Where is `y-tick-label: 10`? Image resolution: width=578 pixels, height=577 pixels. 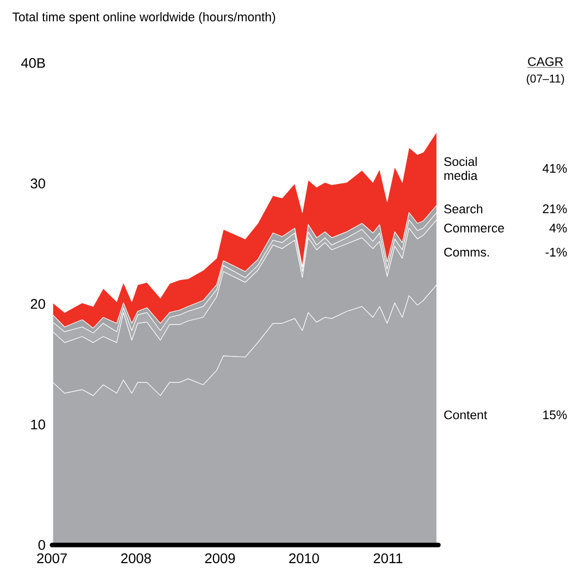 y-tick-label: 10 is located at coordinates (38, 425).